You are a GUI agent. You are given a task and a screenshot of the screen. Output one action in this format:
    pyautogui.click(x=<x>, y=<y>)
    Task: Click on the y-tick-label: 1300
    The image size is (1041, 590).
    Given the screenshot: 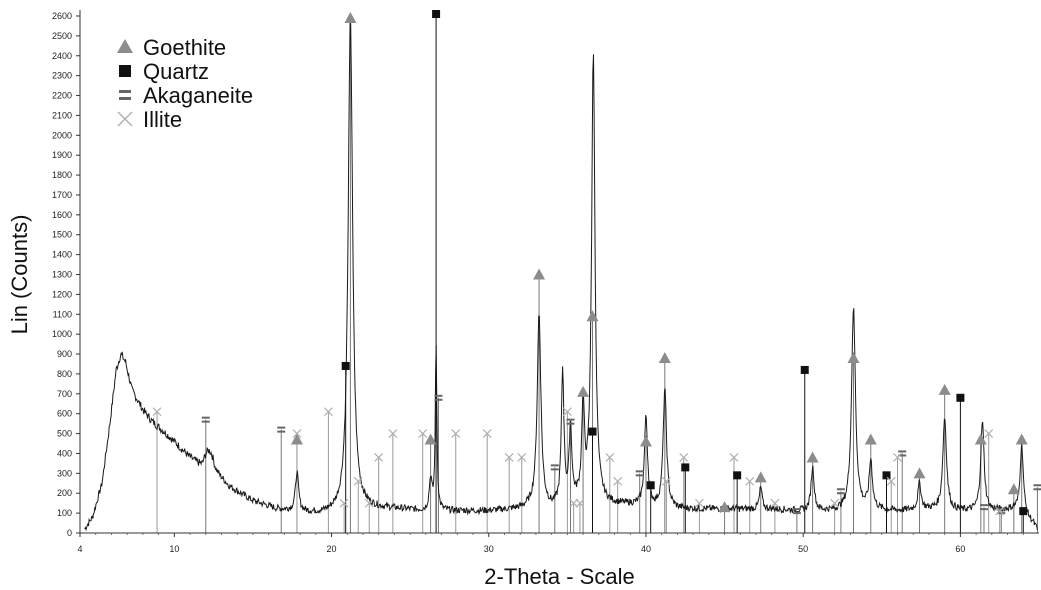 What is the action you would take?
    pyautogui.click(x=62, y=275)
    